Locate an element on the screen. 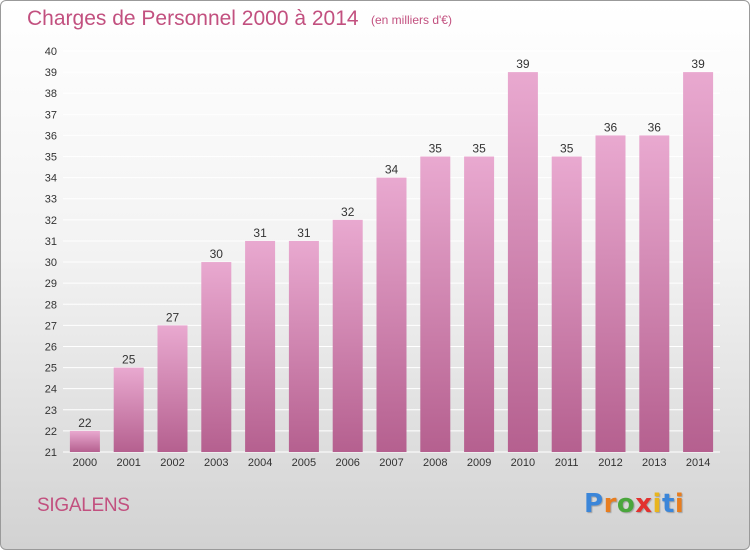  logo-letter: P is located at coordinates (594, 504).